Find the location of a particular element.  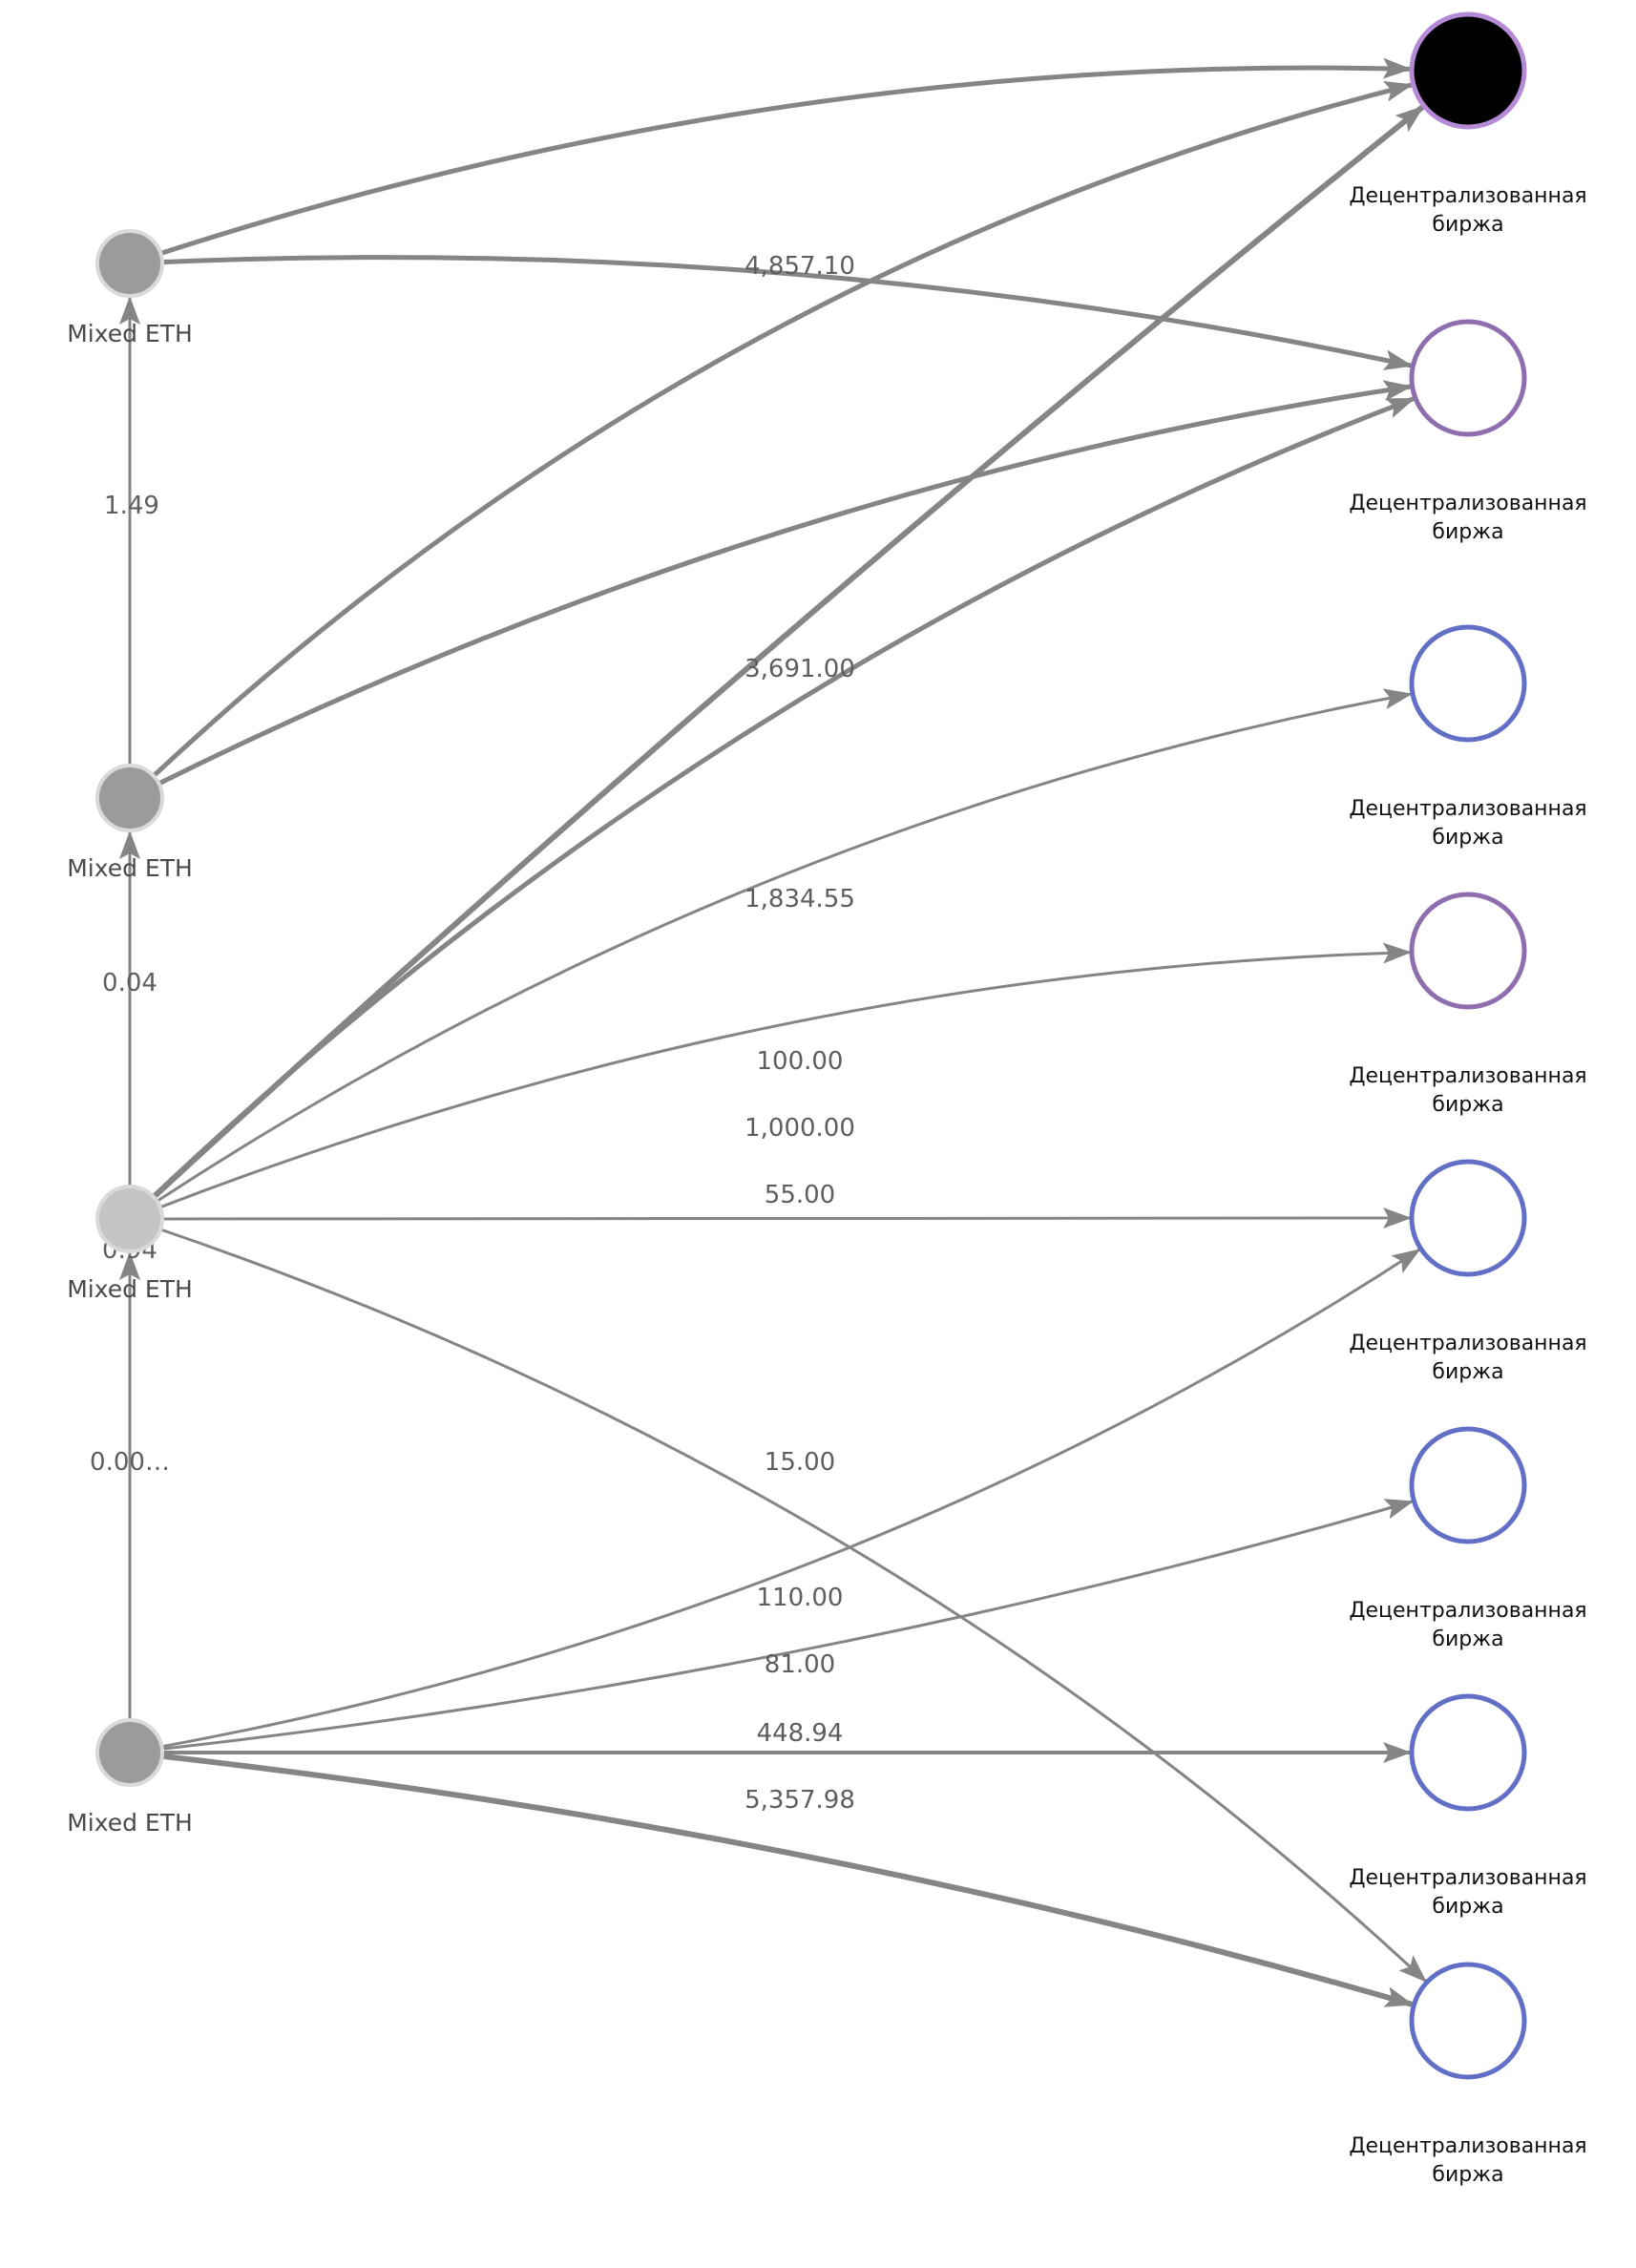

edge-s4-t8 is located at coordinates (787, 1880).